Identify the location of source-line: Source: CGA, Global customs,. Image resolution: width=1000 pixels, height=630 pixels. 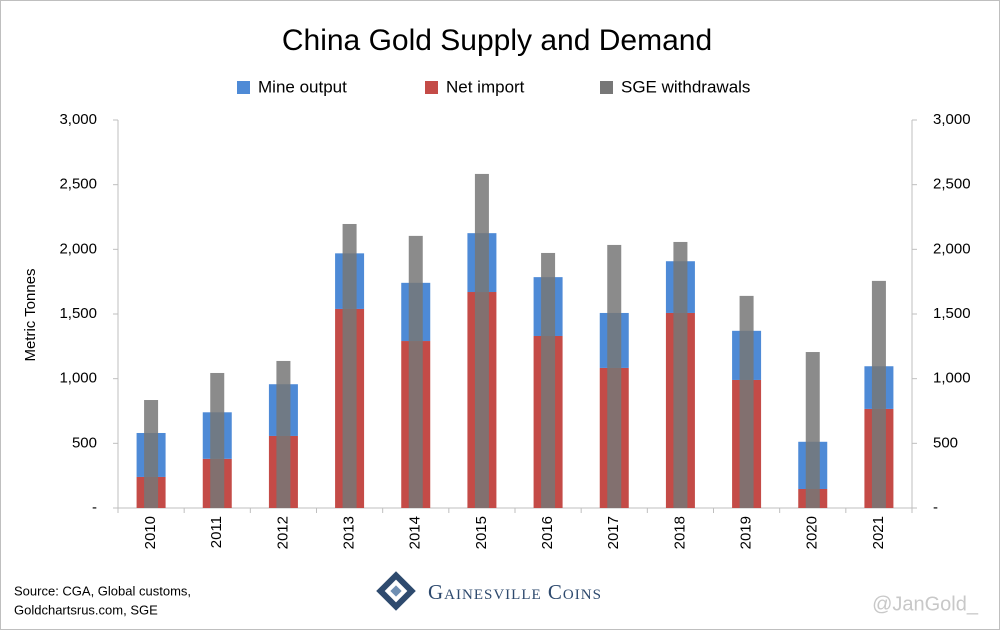
(102, 590).